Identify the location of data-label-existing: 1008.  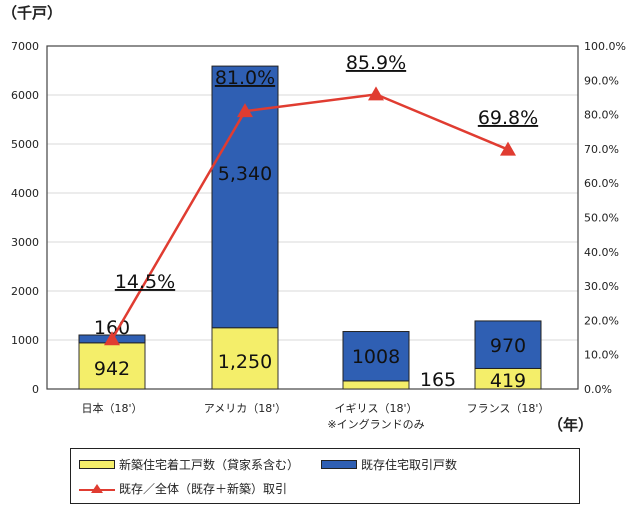
(376, 357).